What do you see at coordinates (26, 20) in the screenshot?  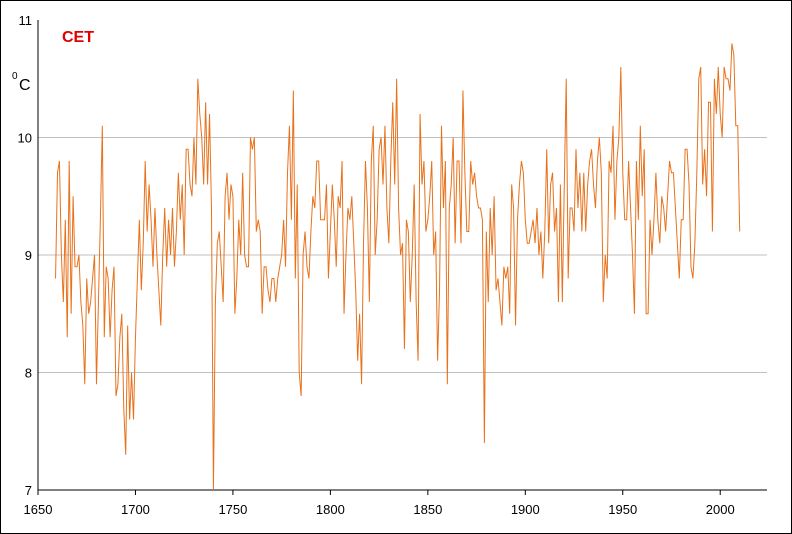 I see `y-tick-label: 11` at bounding box center [26, 20].